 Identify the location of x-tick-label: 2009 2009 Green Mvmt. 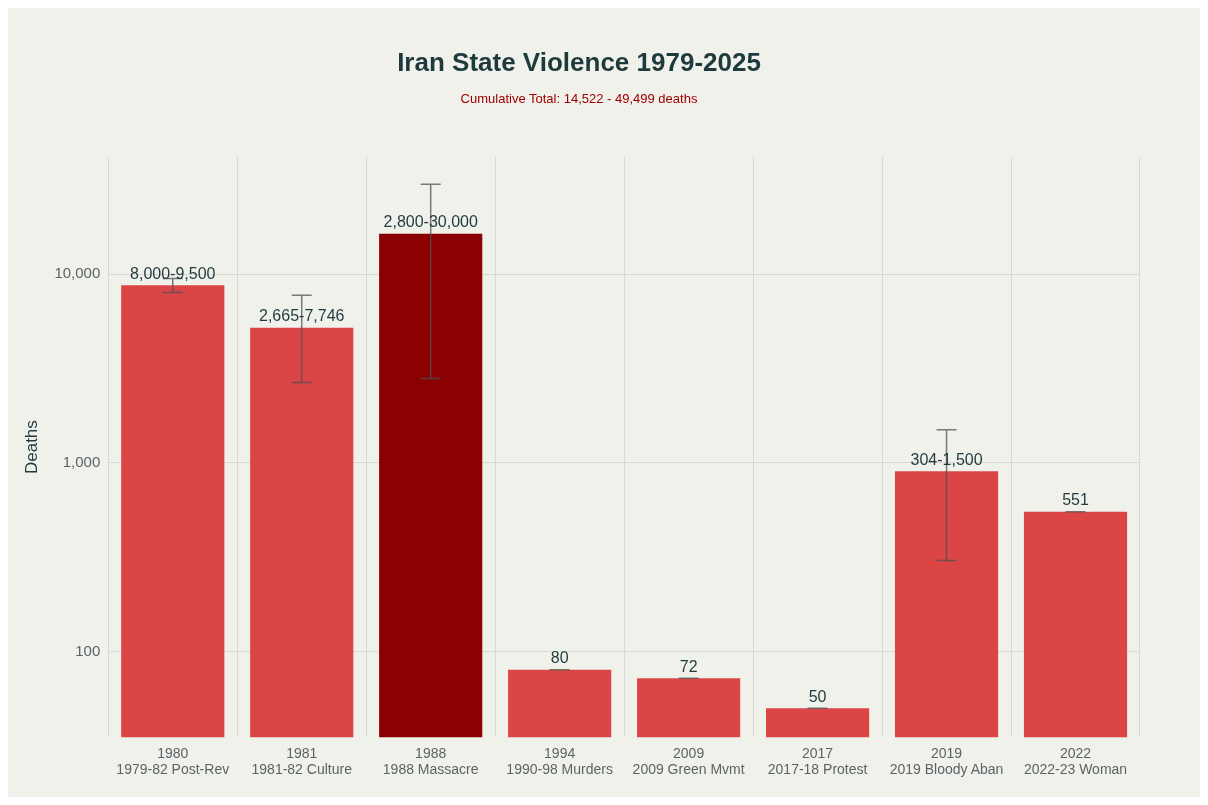
(688, 761).